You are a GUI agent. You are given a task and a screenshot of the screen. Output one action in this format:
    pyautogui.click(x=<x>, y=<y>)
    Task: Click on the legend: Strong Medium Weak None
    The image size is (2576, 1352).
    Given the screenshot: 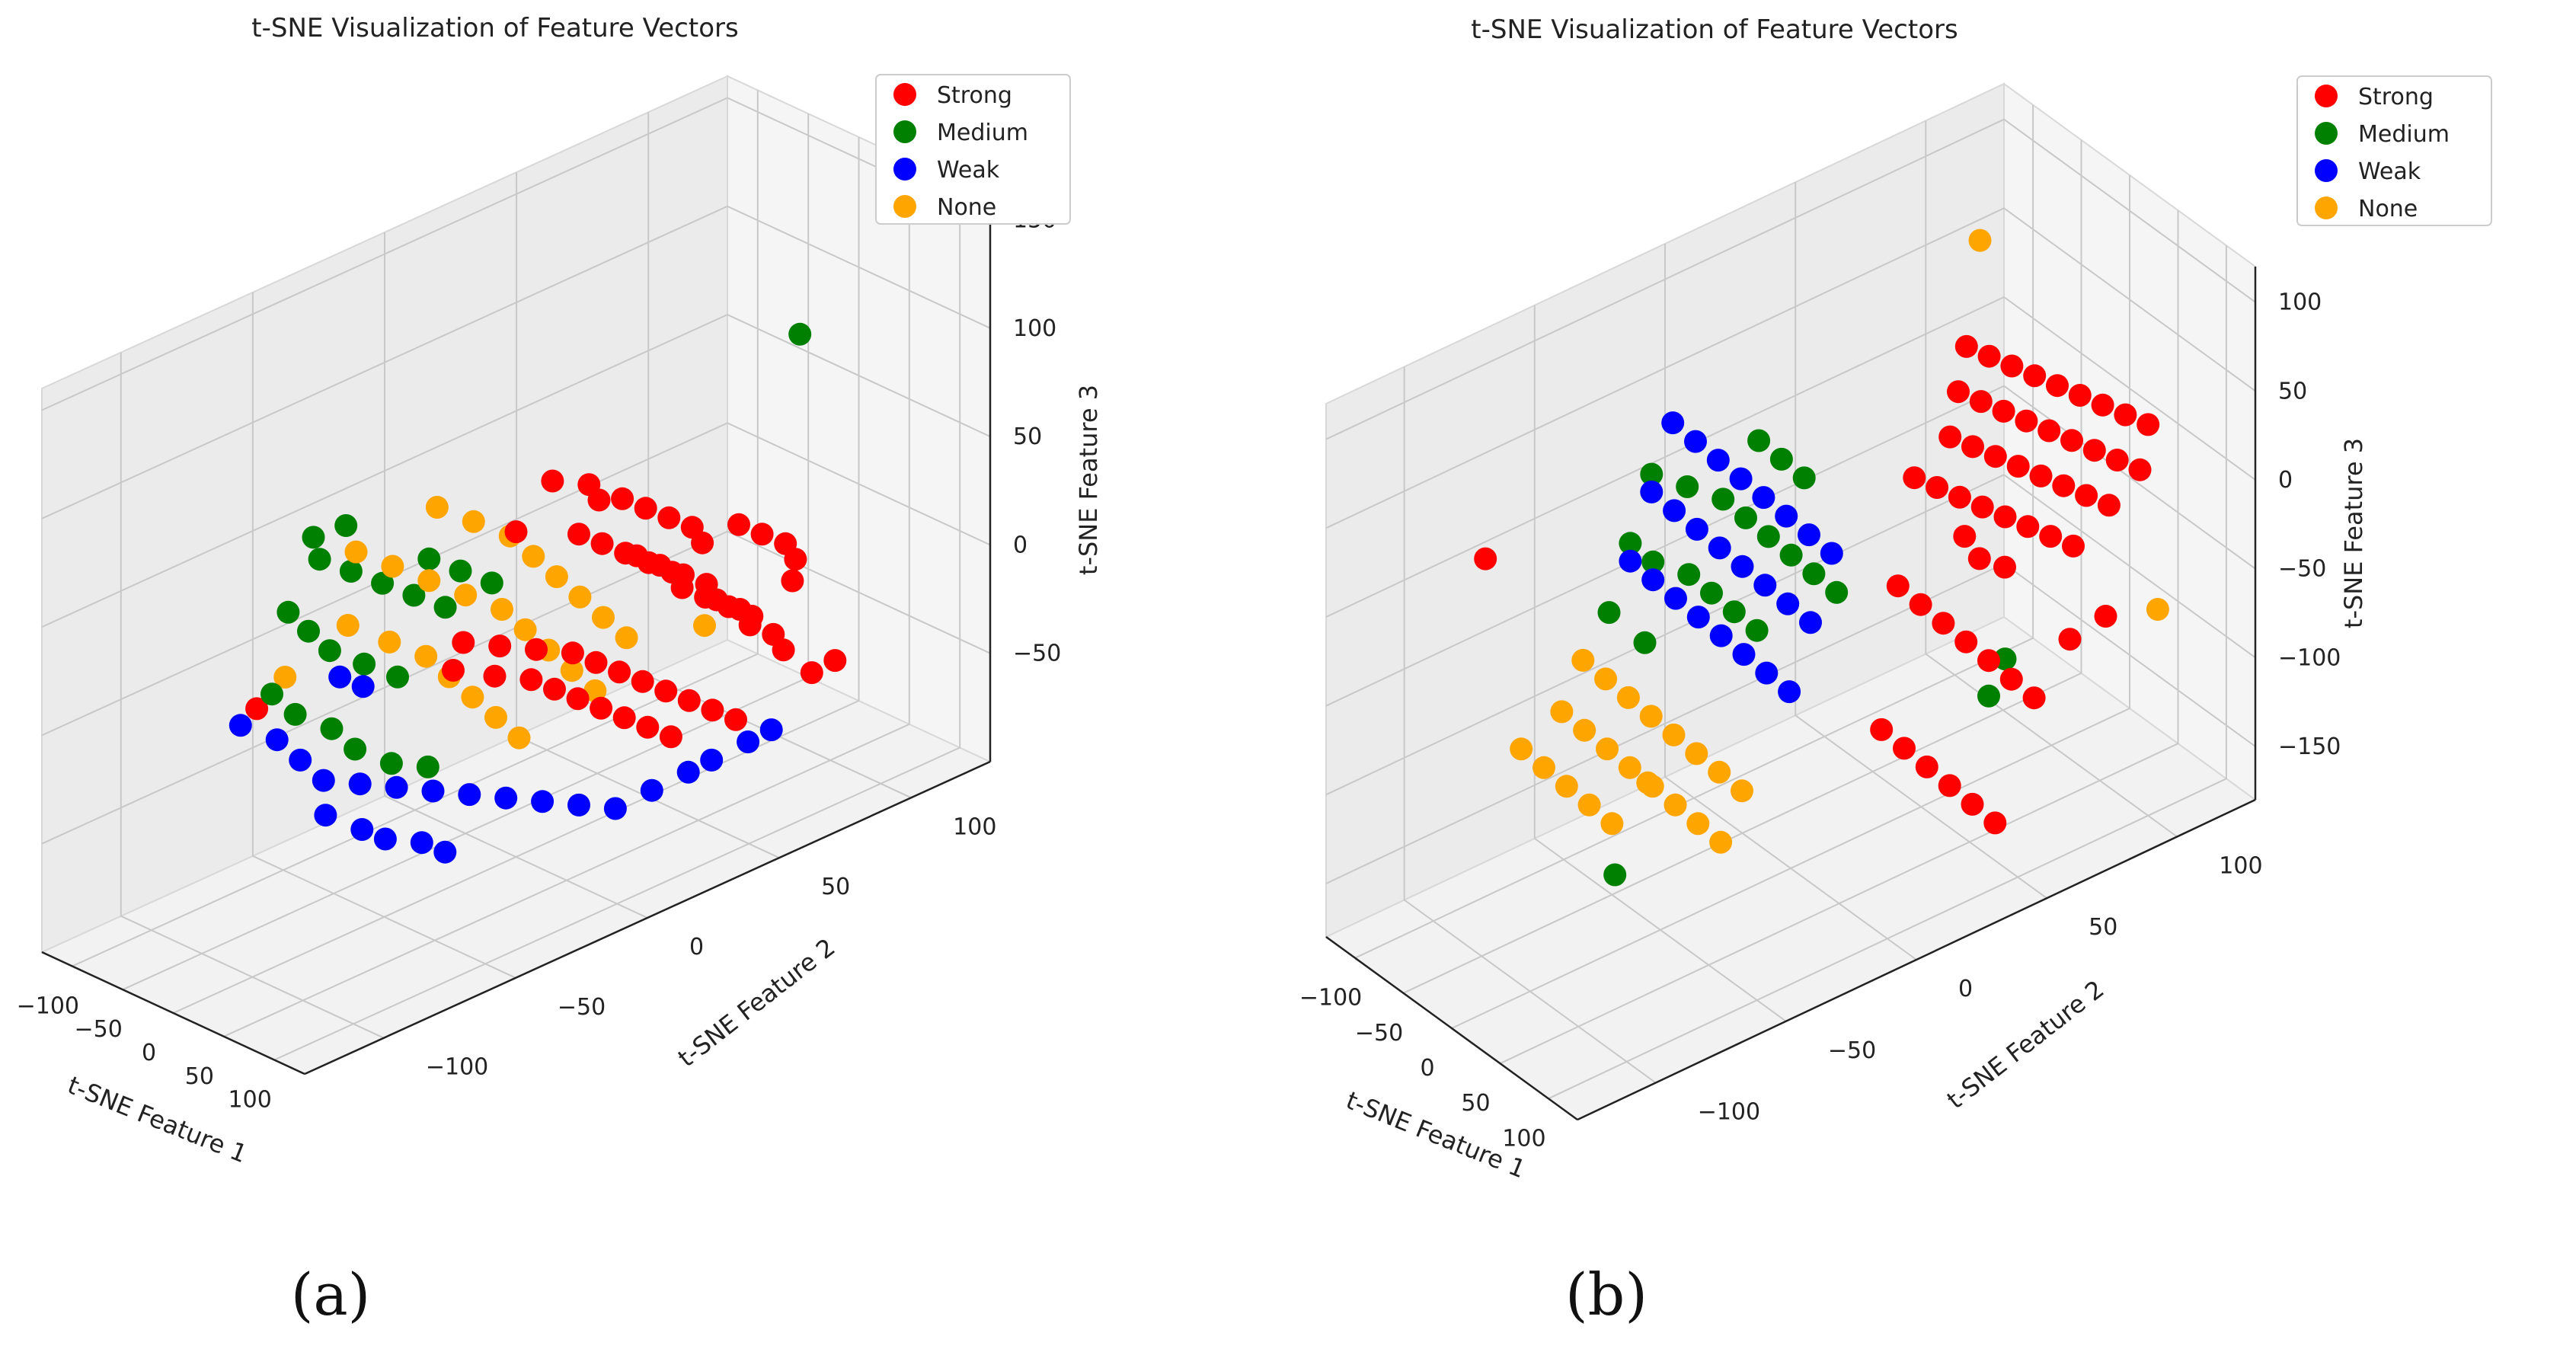 What is the action you would take?
    pyautogui.click(x=2394, y=151)
    